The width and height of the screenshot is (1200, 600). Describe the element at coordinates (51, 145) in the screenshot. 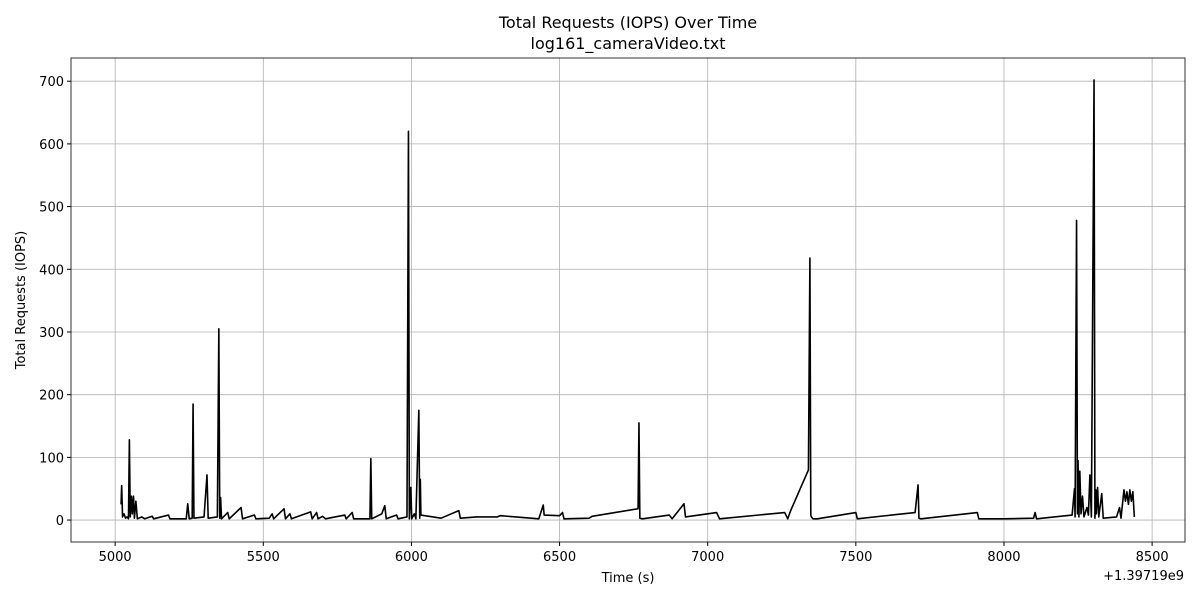

I see `y-tick-label: 600` at that location.